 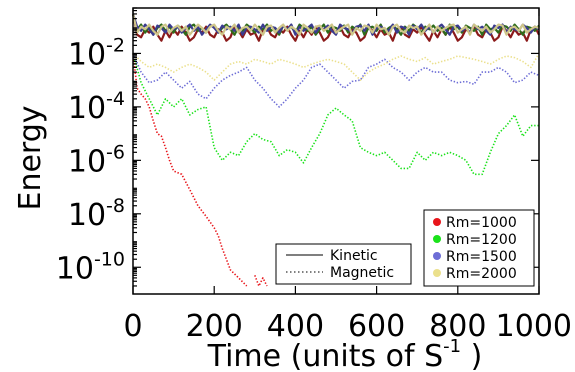 I want to click on y-tick-label: 10⁻², so click(x=96, y=53).